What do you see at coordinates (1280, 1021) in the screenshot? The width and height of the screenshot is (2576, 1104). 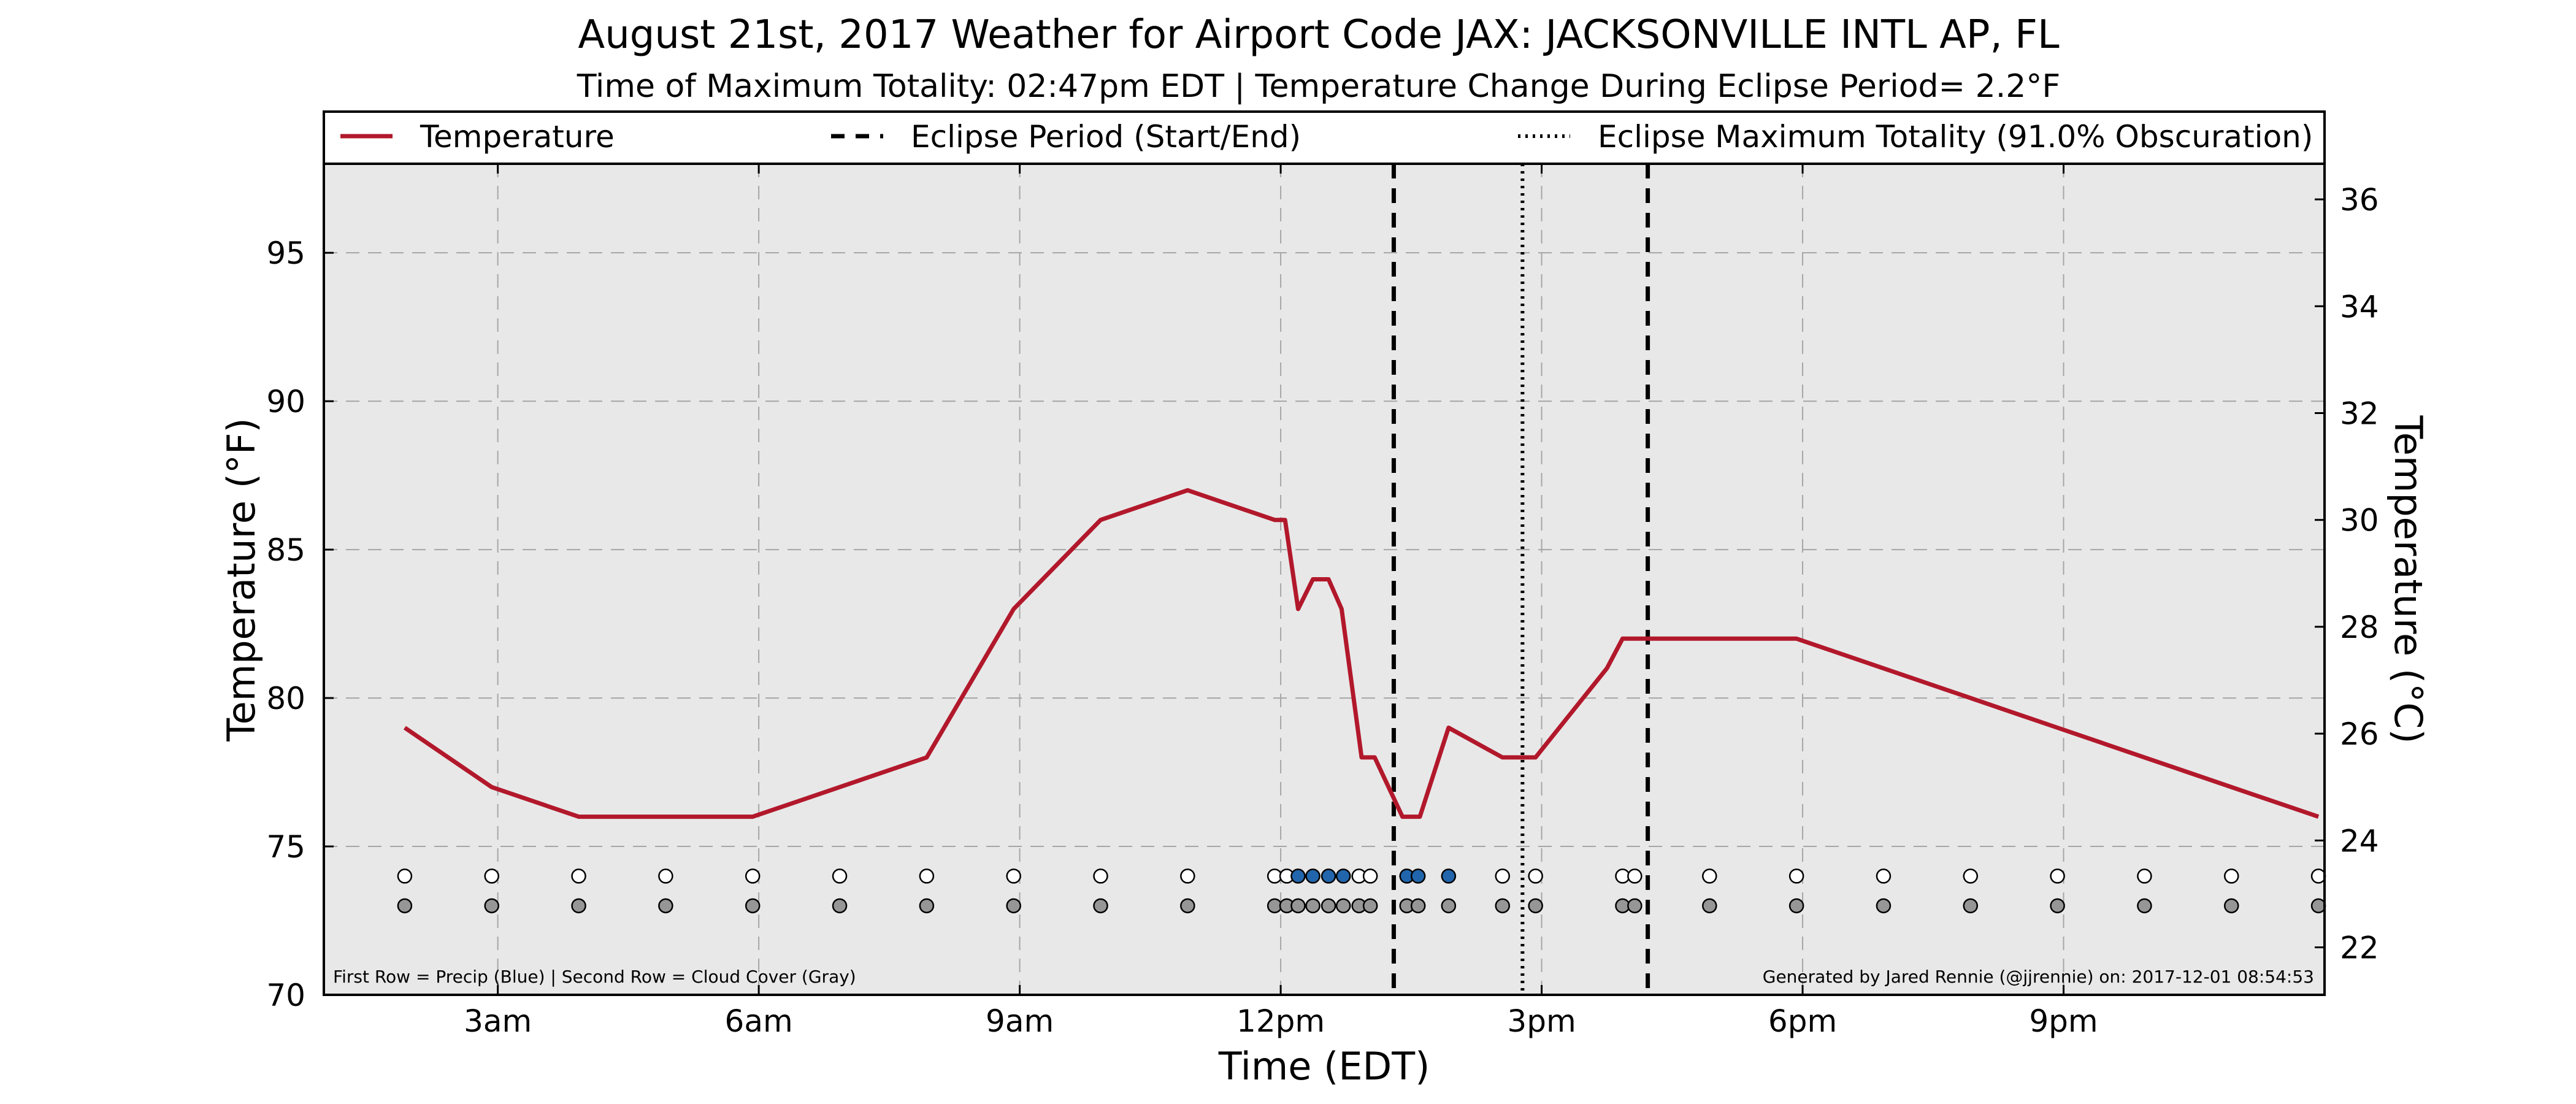 I see `x-tick-label: 12pm` at bounding box center [1280, 1021].